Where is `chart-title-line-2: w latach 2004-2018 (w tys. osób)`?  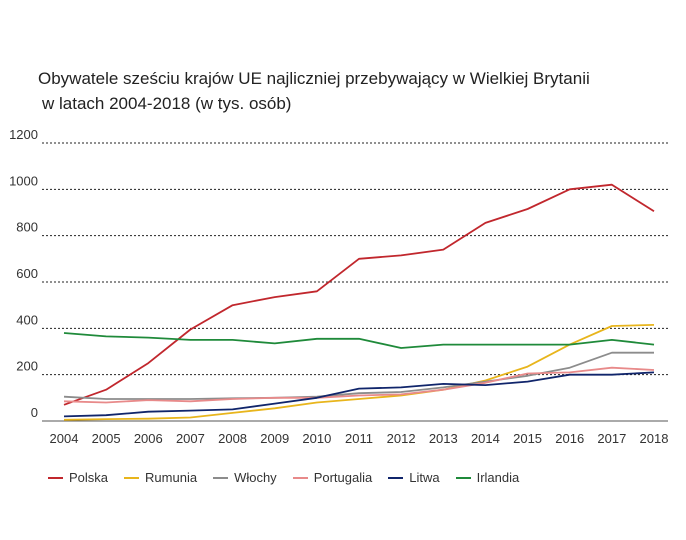 chart-title-line-2: w latach 2004-2018 (w tys. osób) is located at coordinates (167, 103).